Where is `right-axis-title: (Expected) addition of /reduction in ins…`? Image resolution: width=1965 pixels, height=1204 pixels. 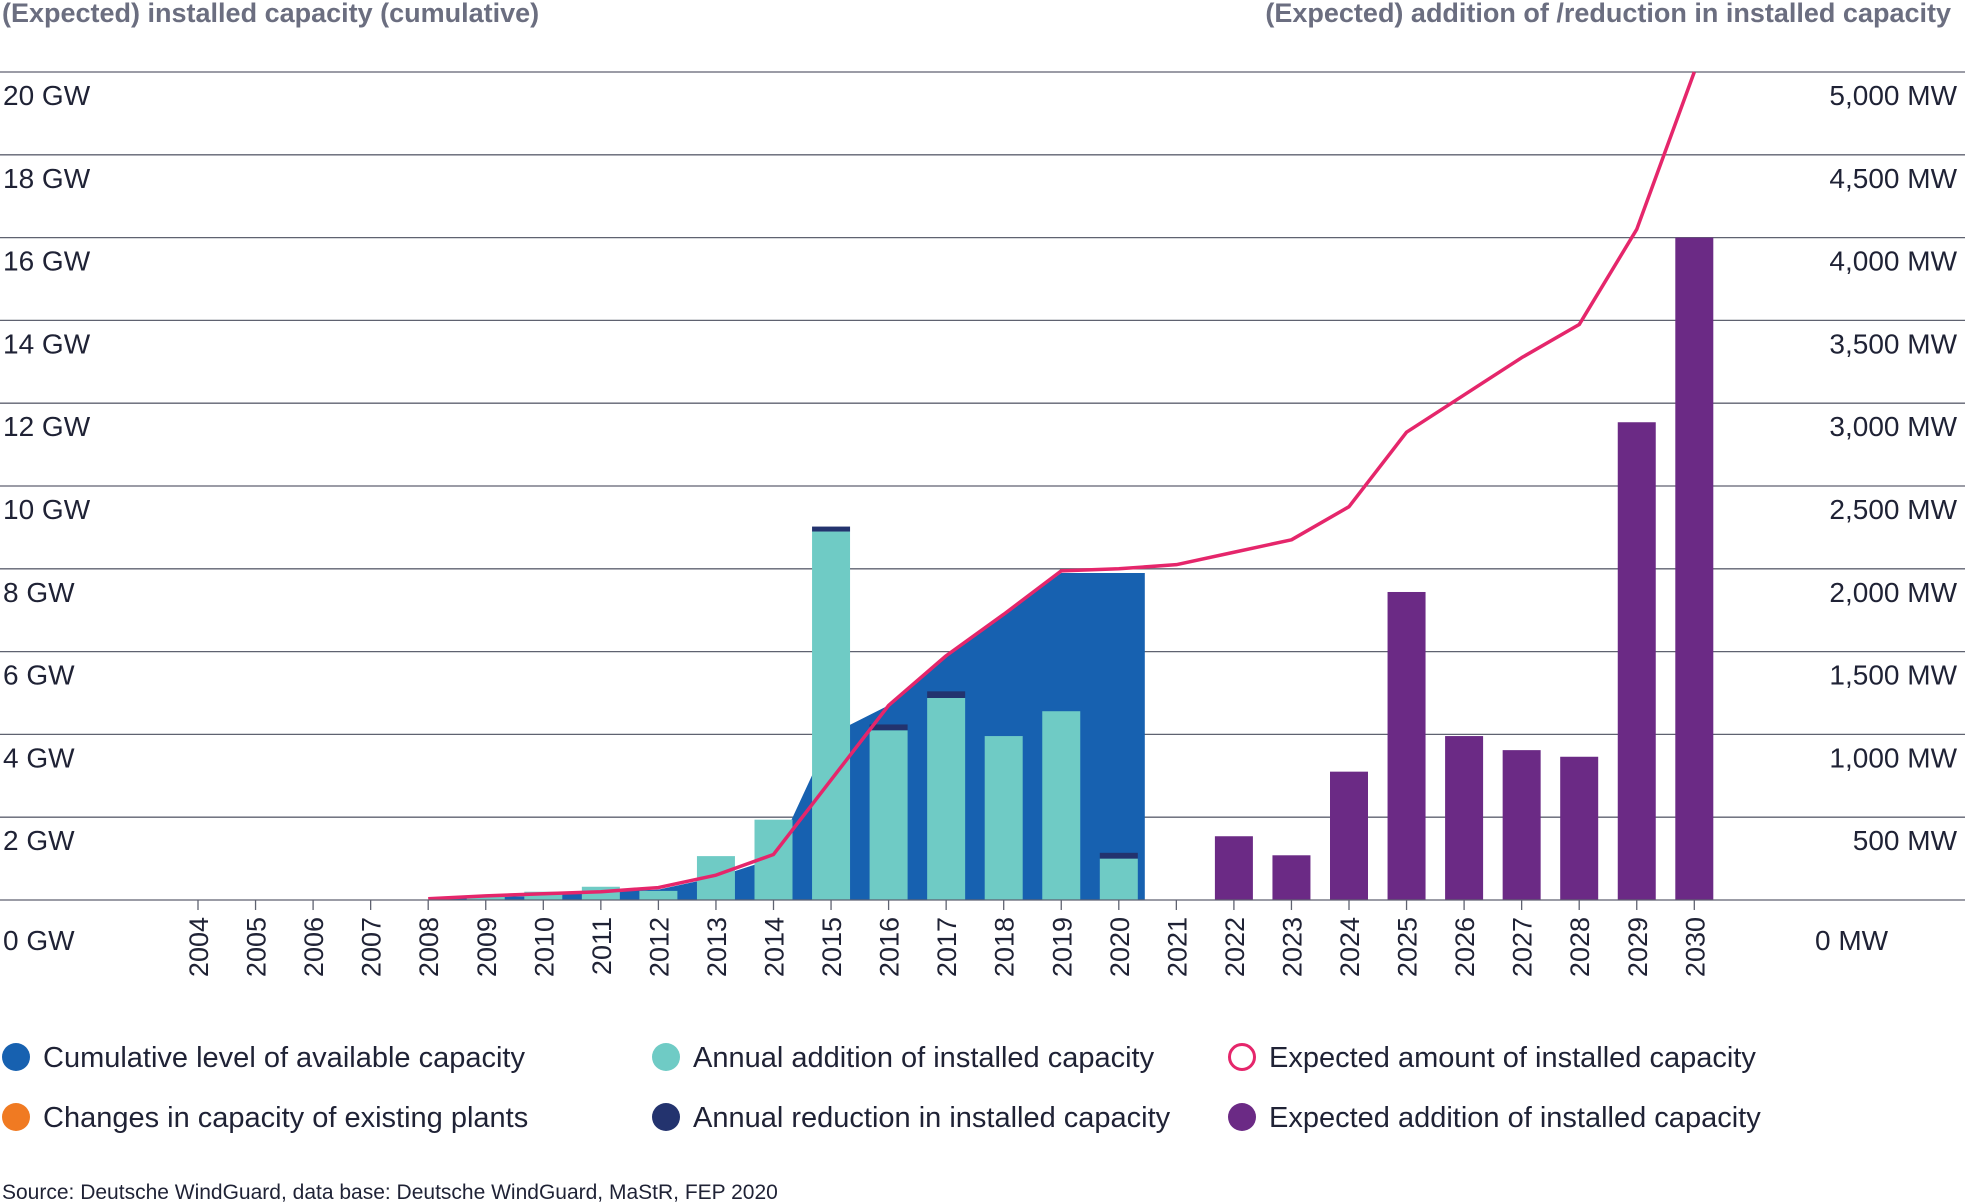 right-axis-title: (Expected) addition of /reduction in ins… is located at coordinates (1608, 14).